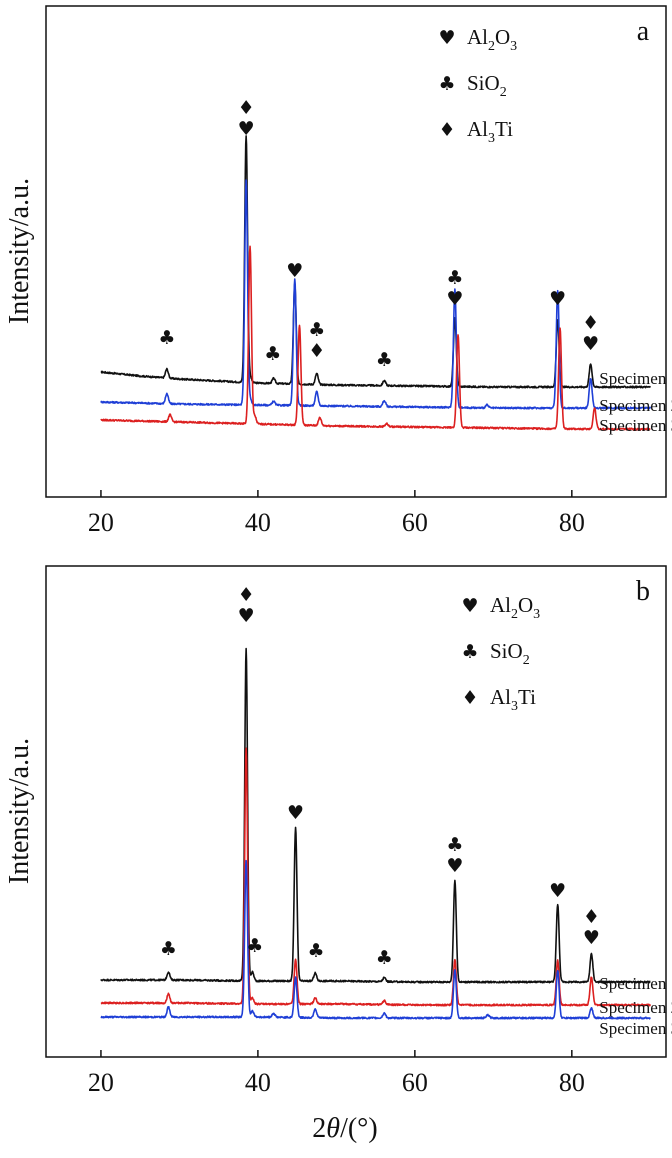 This screenshot has height=1158, width=672. Describe the element at coordinates (344, 1128) in the screenshot. I see `x-axis-title: 2θ/(°)` at that location.